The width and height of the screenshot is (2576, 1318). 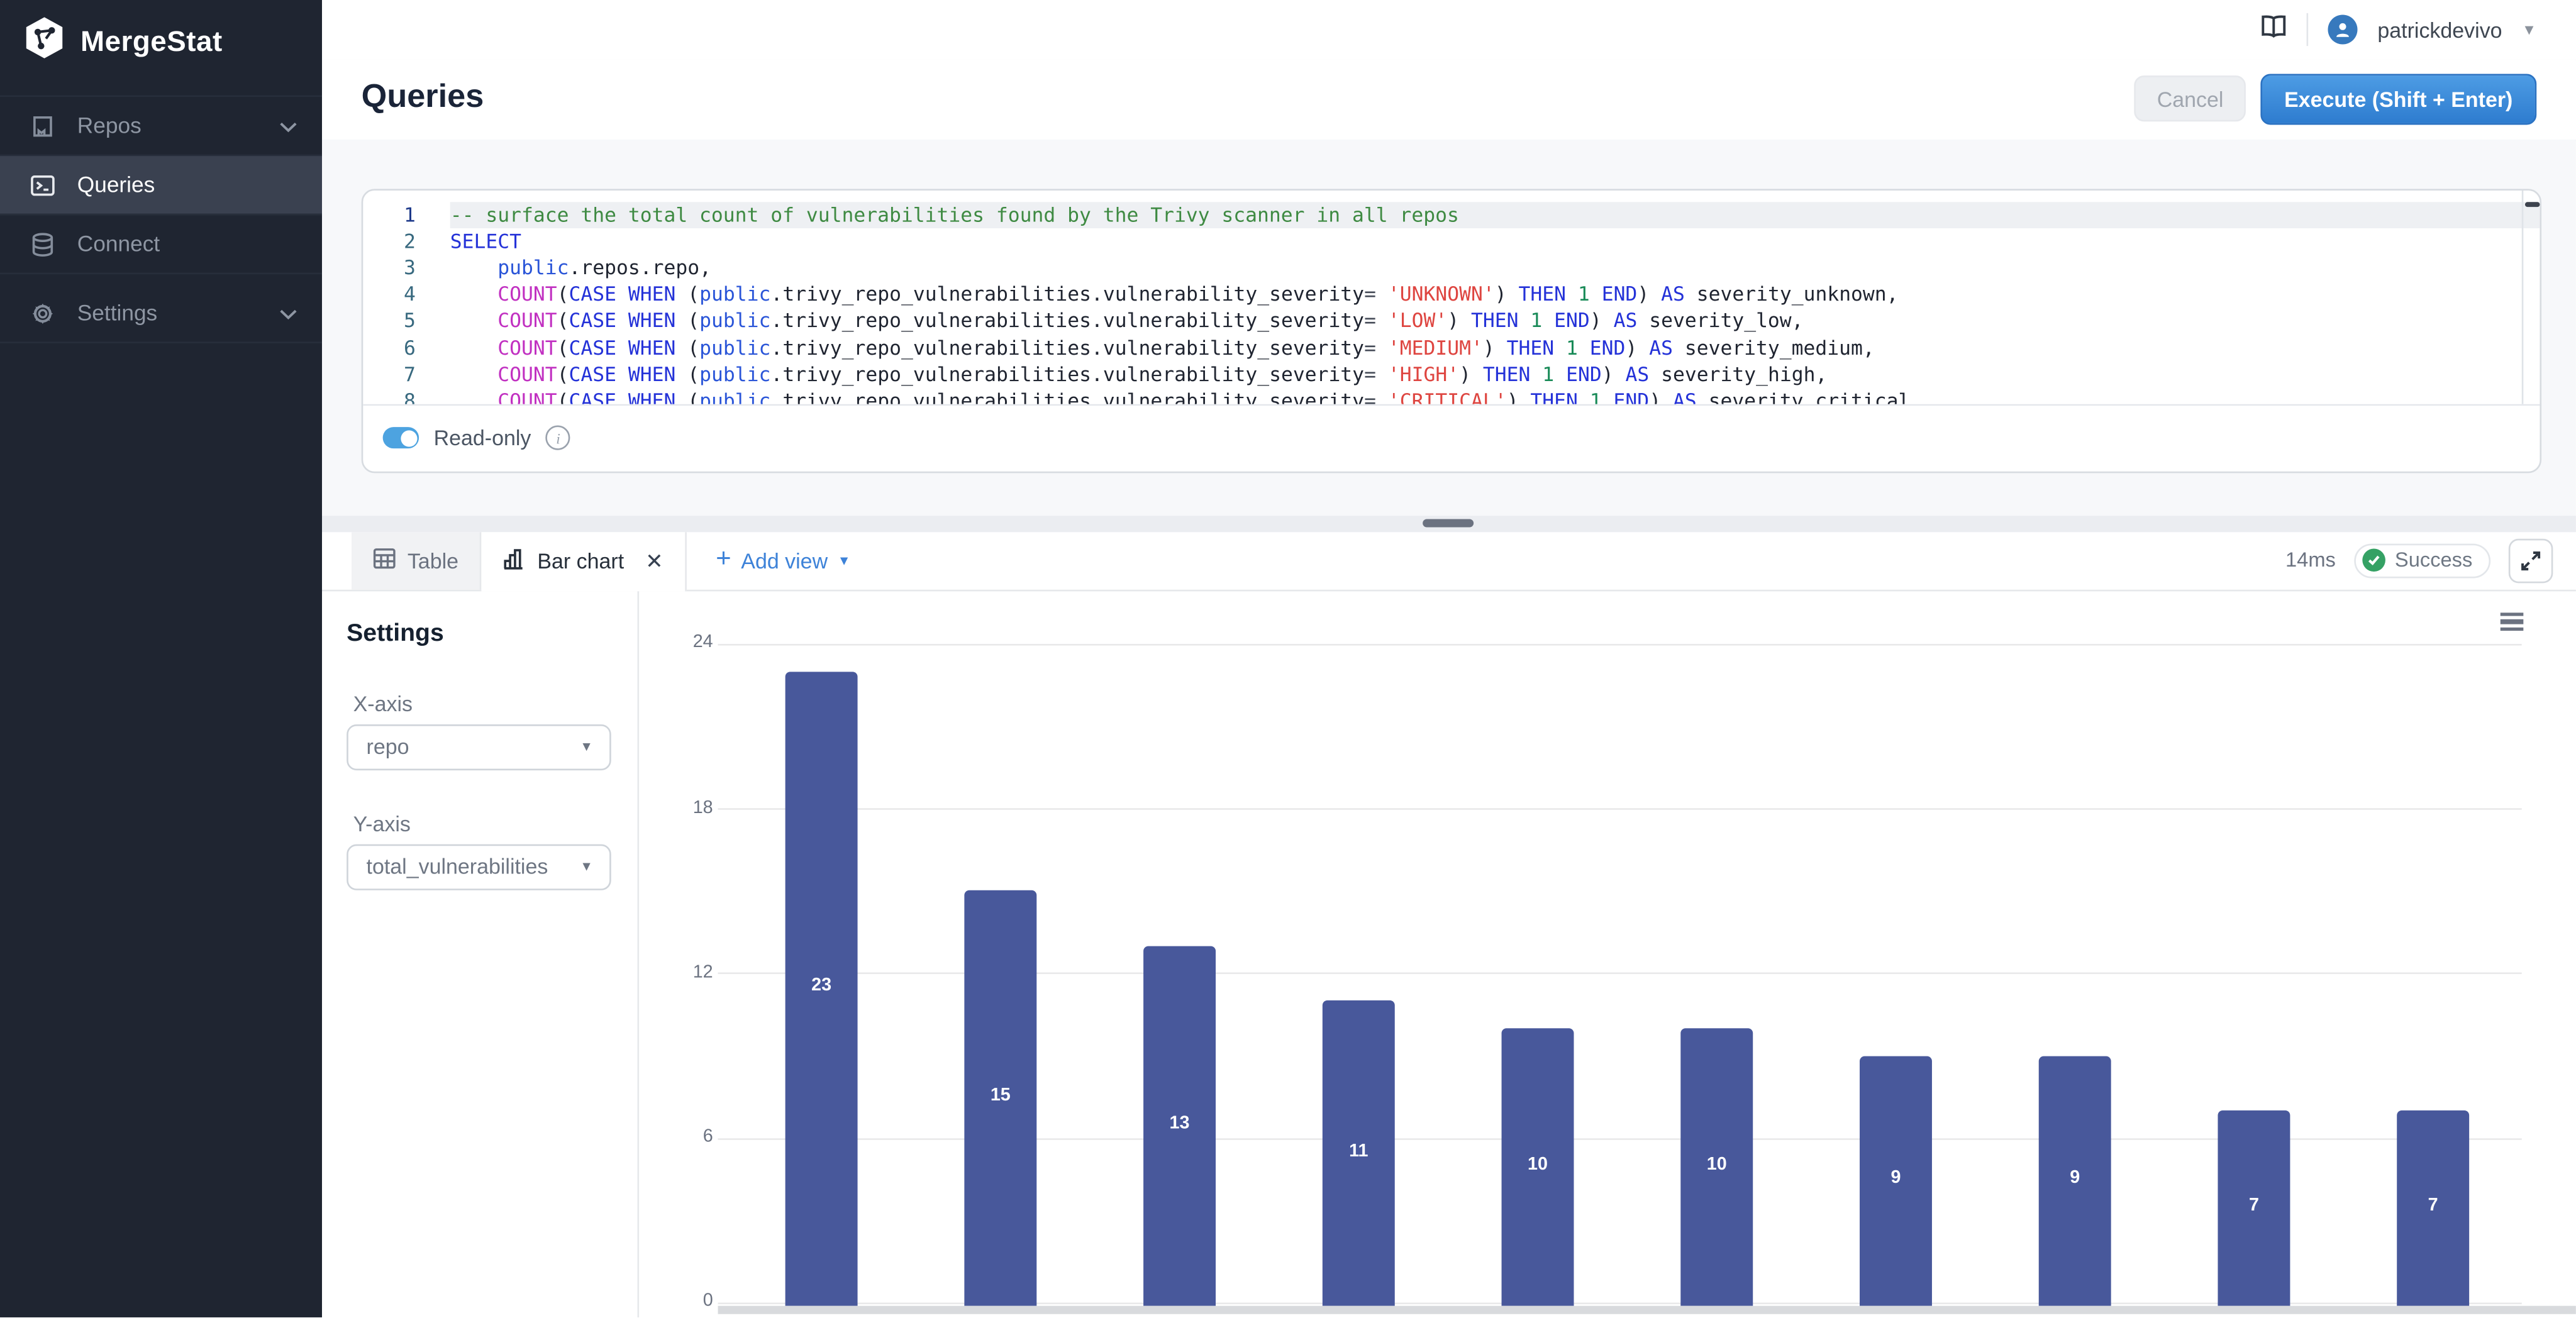 I want to click on line-number: 2, so click(x=409, y=241).